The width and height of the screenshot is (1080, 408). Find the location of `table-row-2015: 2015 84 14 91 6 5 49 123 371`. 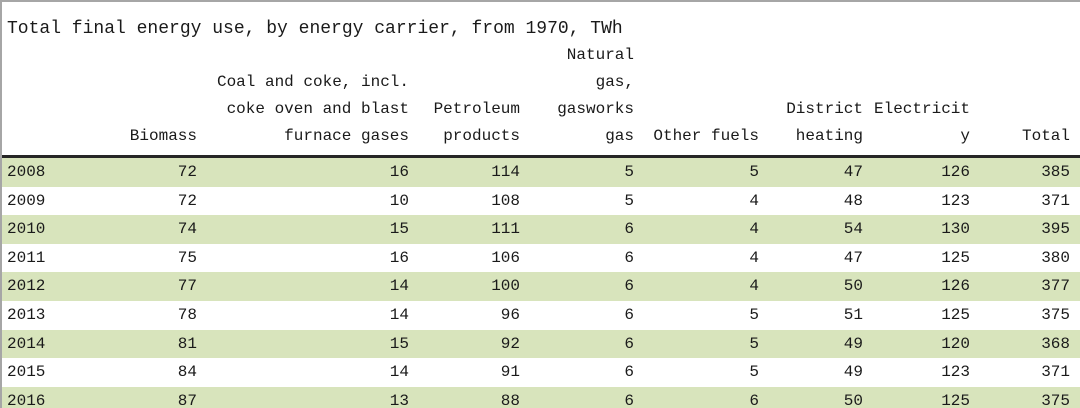

table-row-2015: 2015 84 14 91 6 5 49 123 371 is located at coordinates (541, 372).